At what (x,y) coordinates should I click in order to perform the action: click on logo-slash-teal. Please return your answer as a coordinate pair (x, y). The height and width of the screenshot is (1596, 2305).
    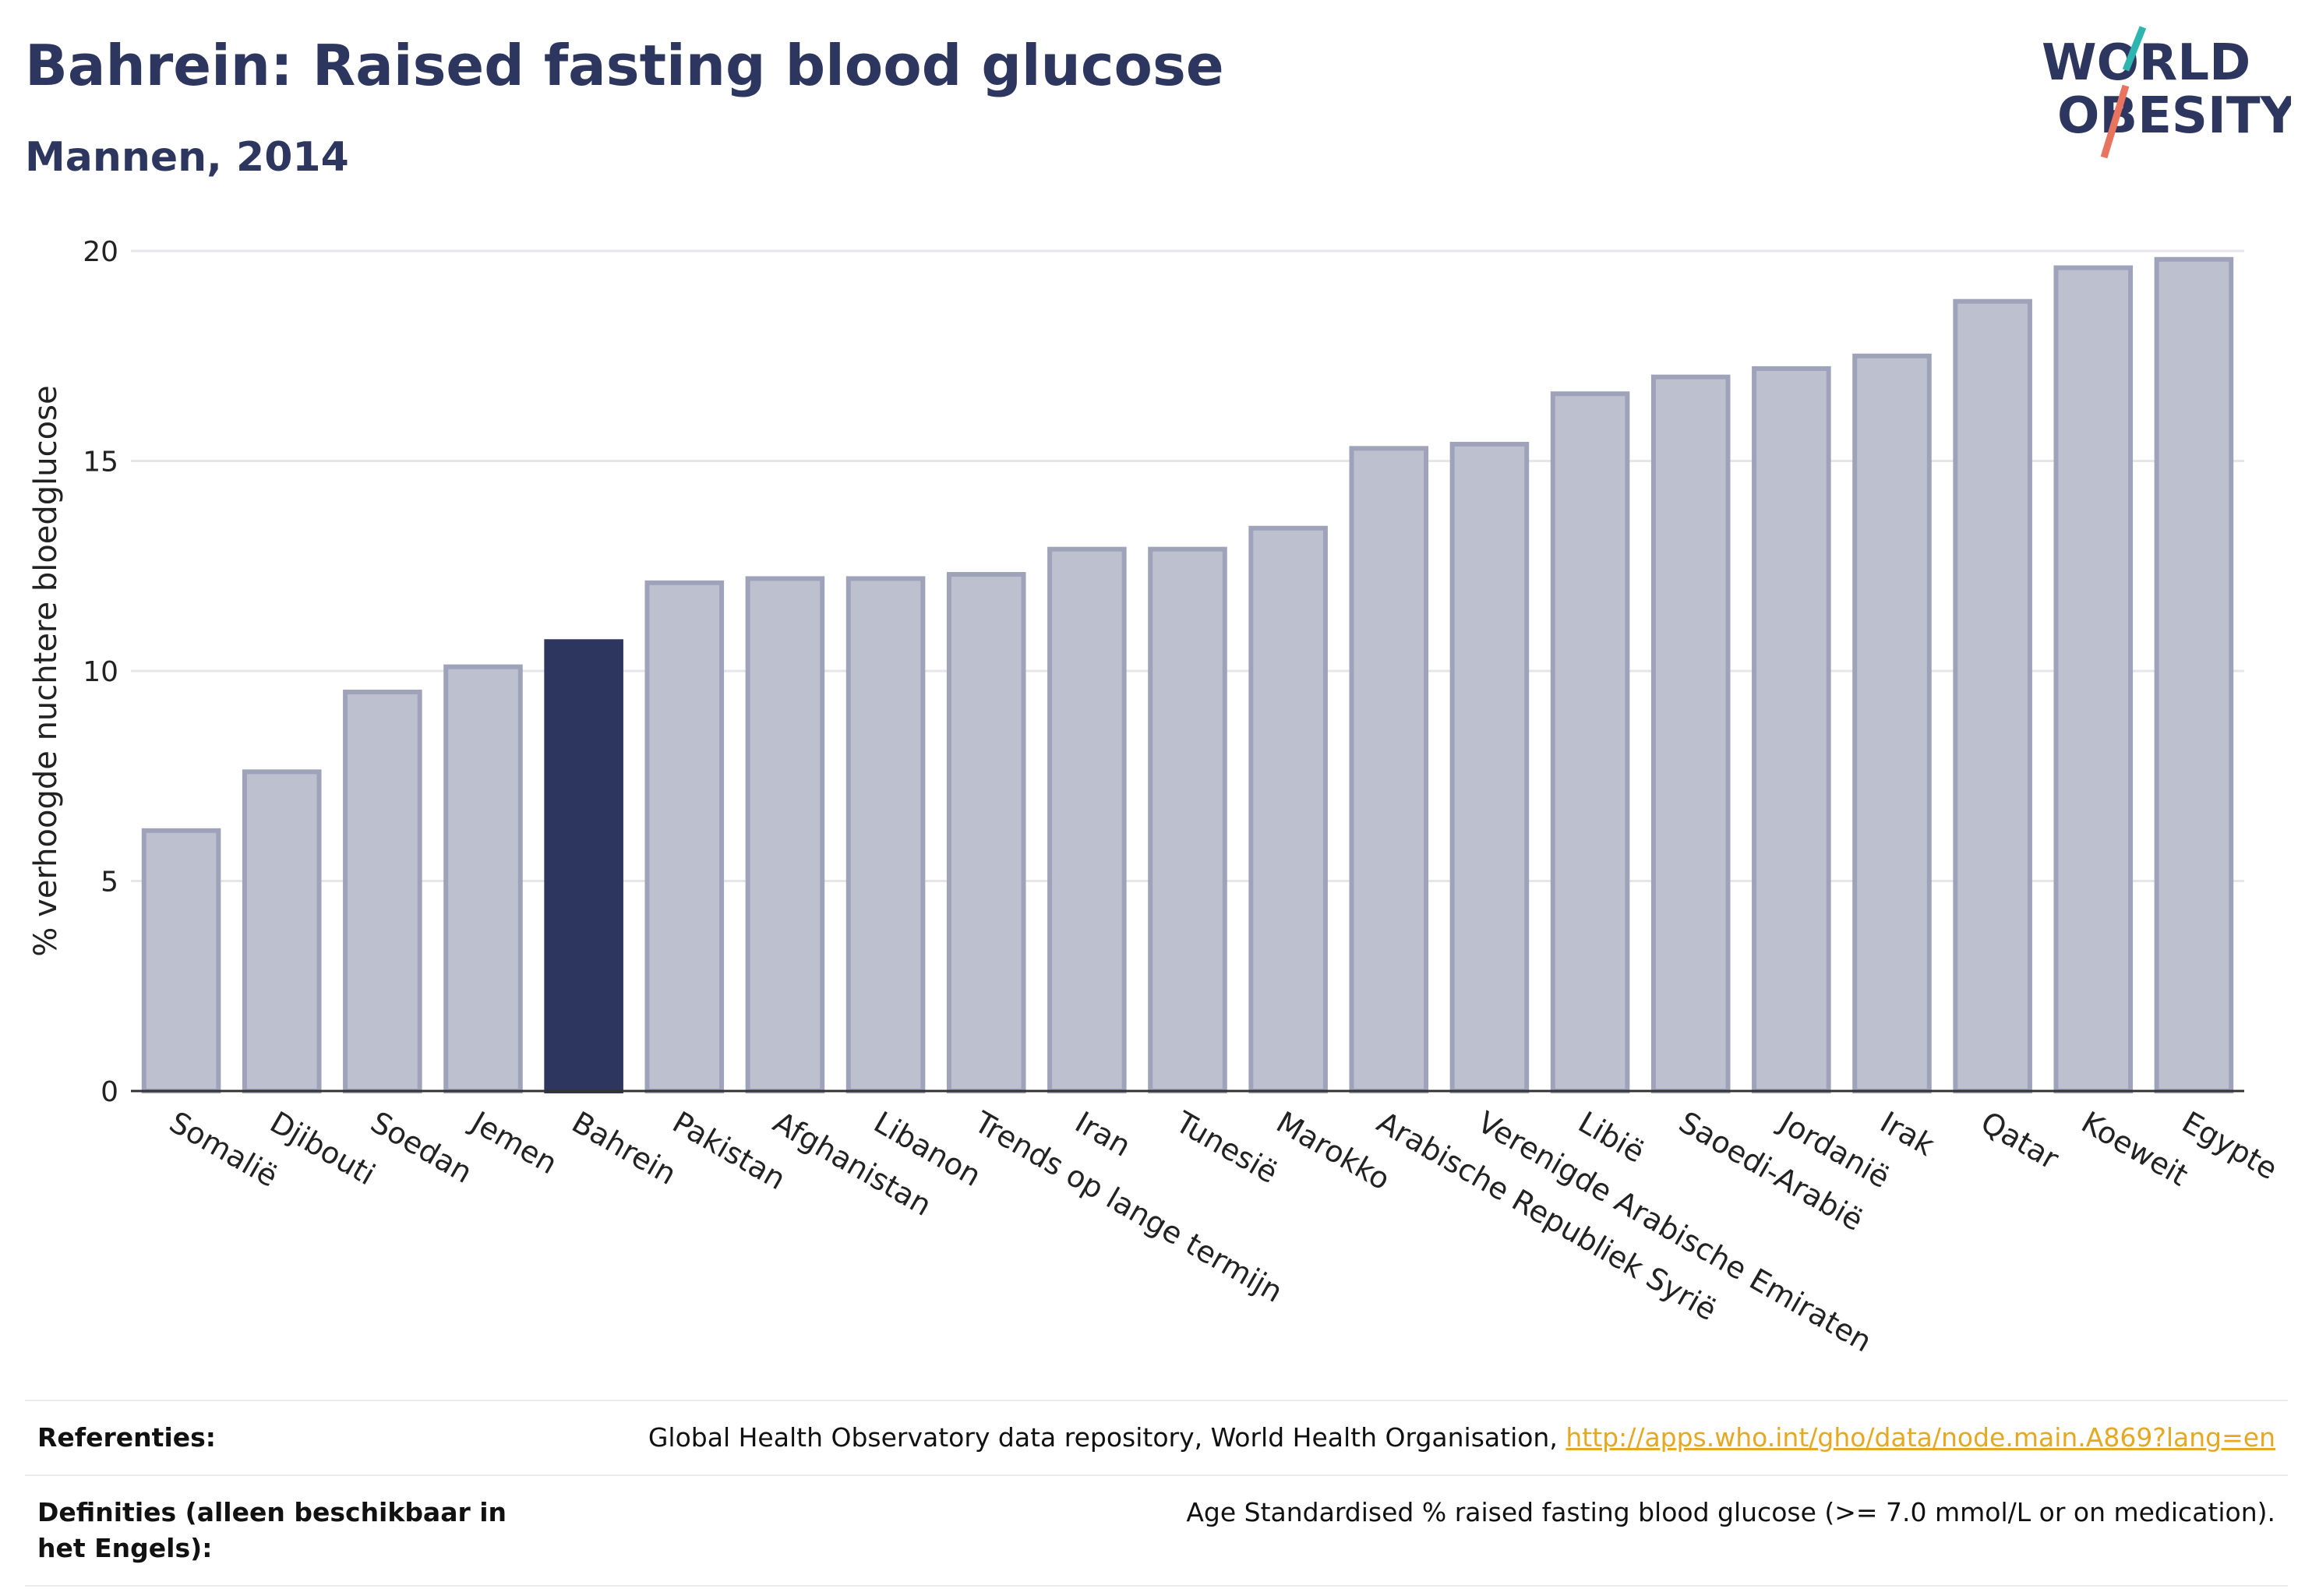
    Looking at the image, I should click on (2134, 49).